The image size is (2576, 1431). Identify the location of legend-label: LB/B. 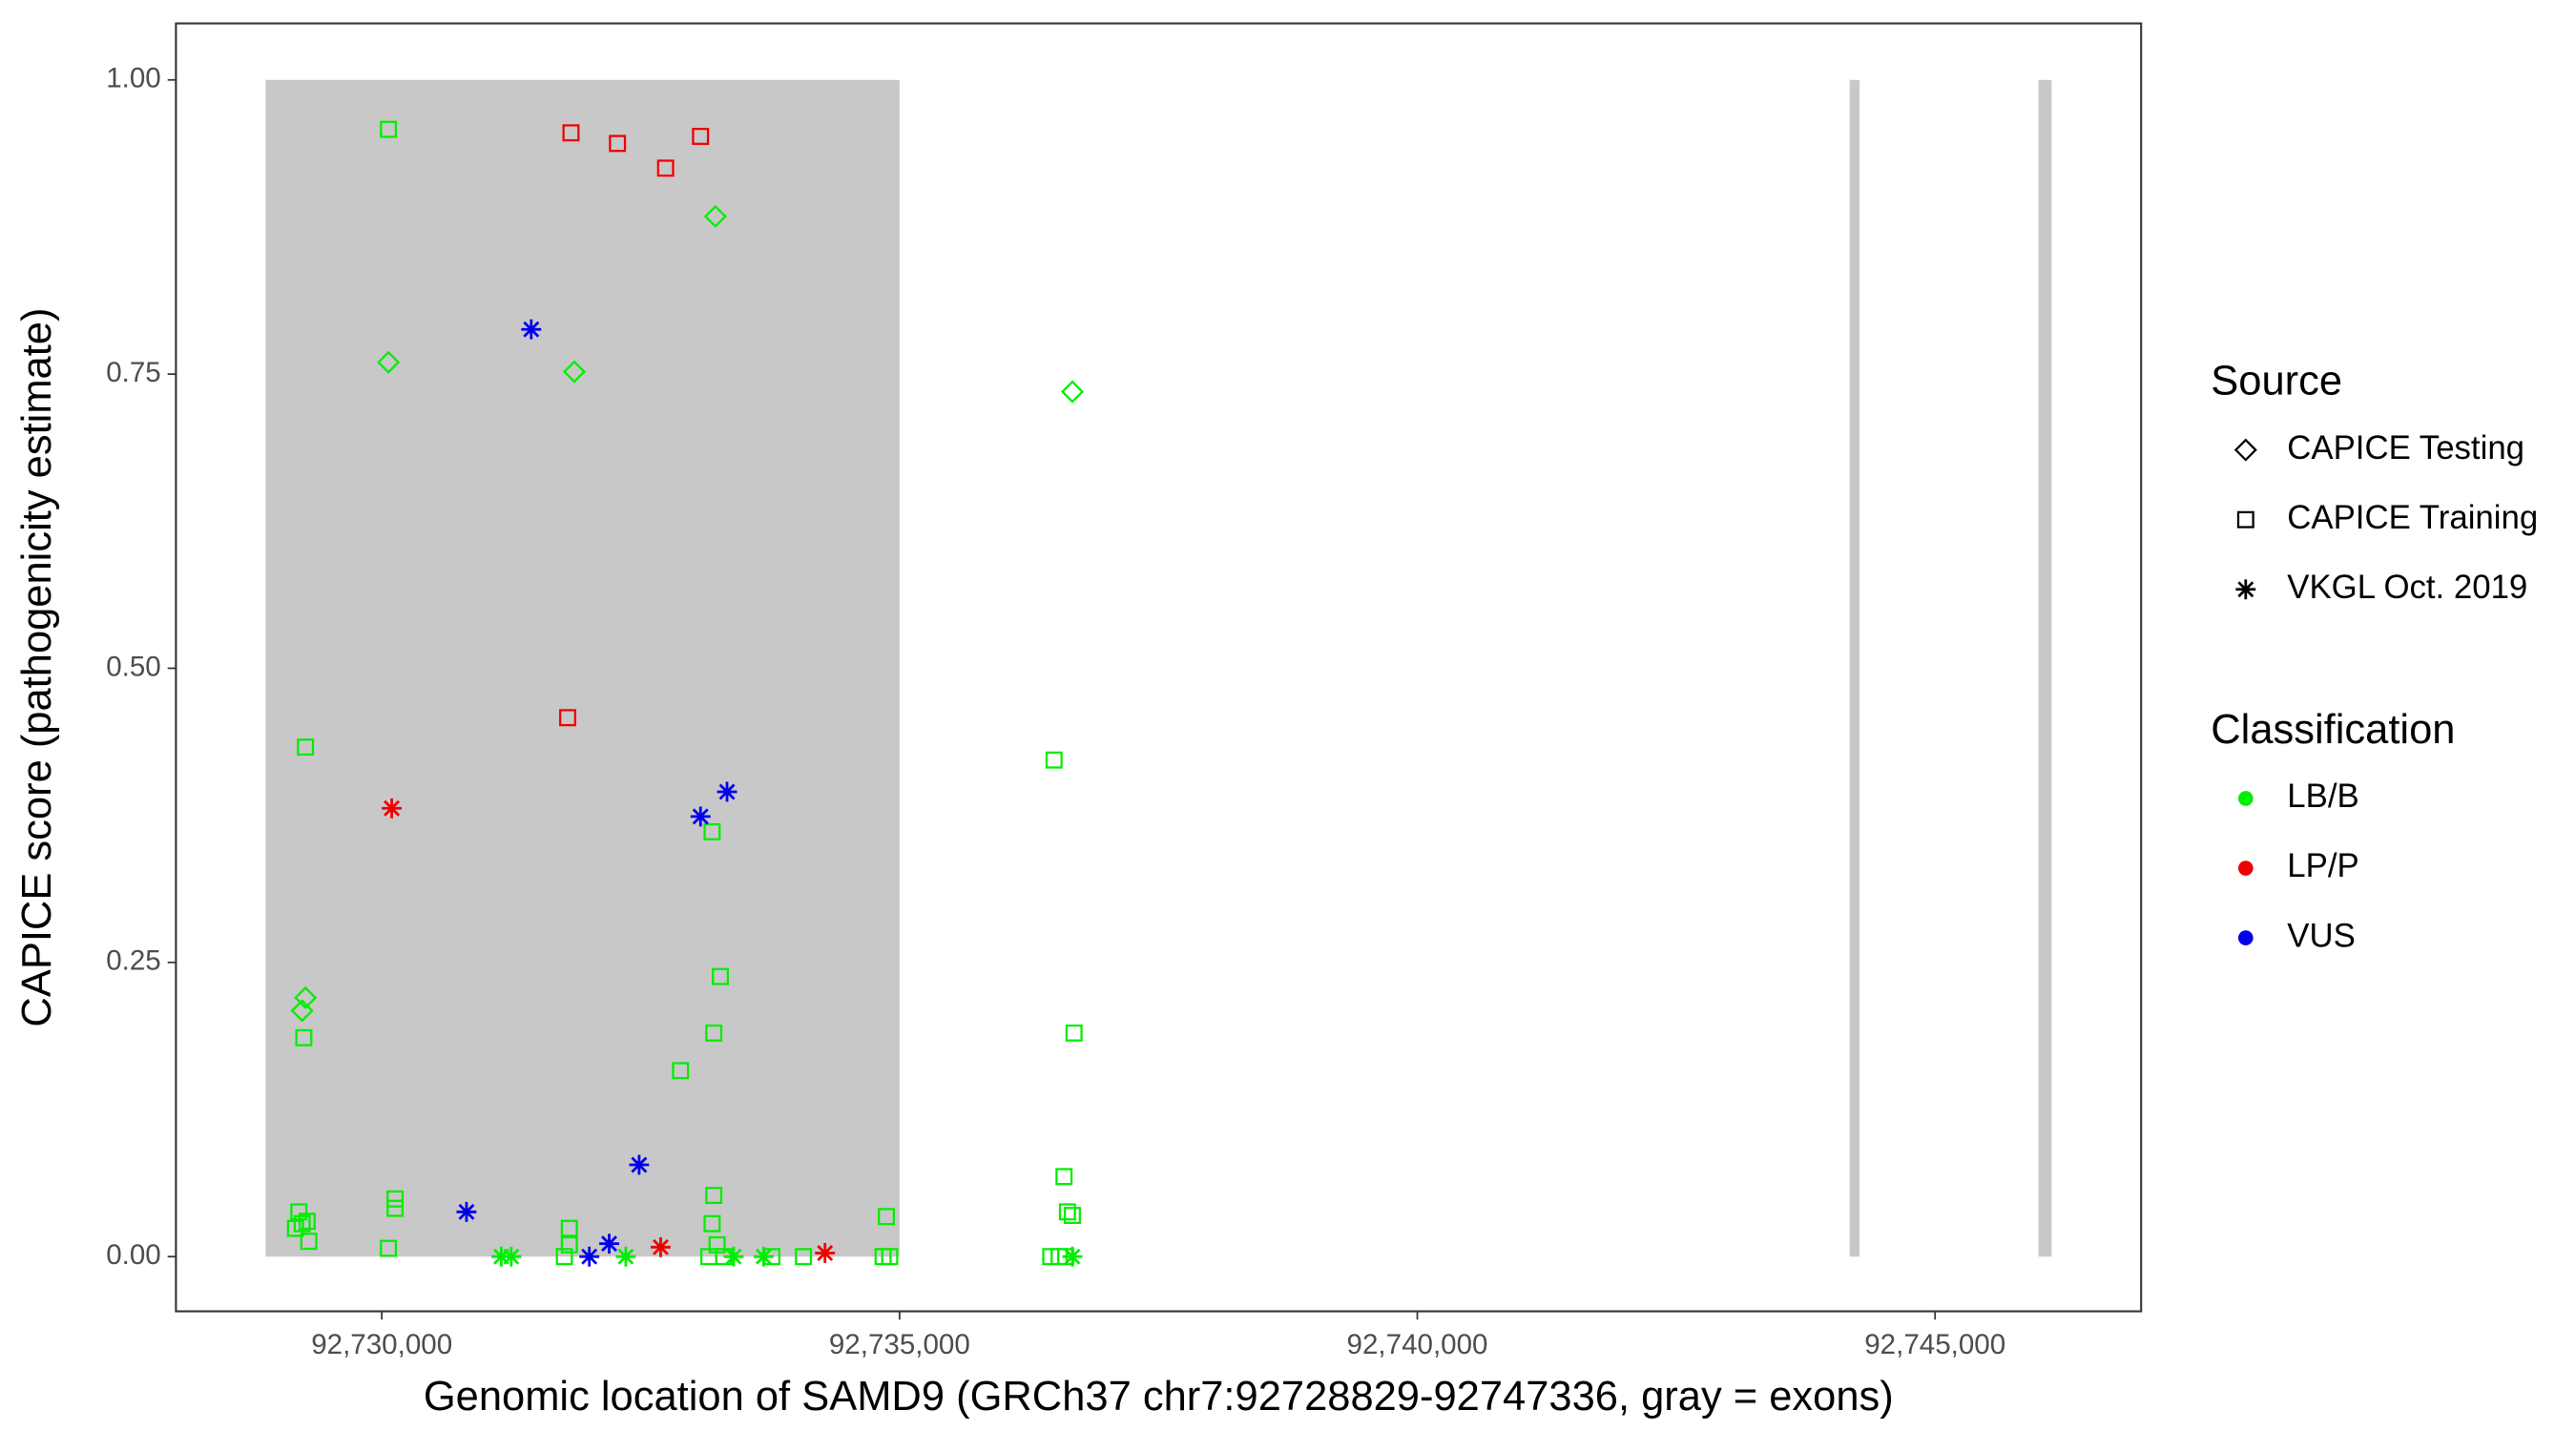
(2322, 796).